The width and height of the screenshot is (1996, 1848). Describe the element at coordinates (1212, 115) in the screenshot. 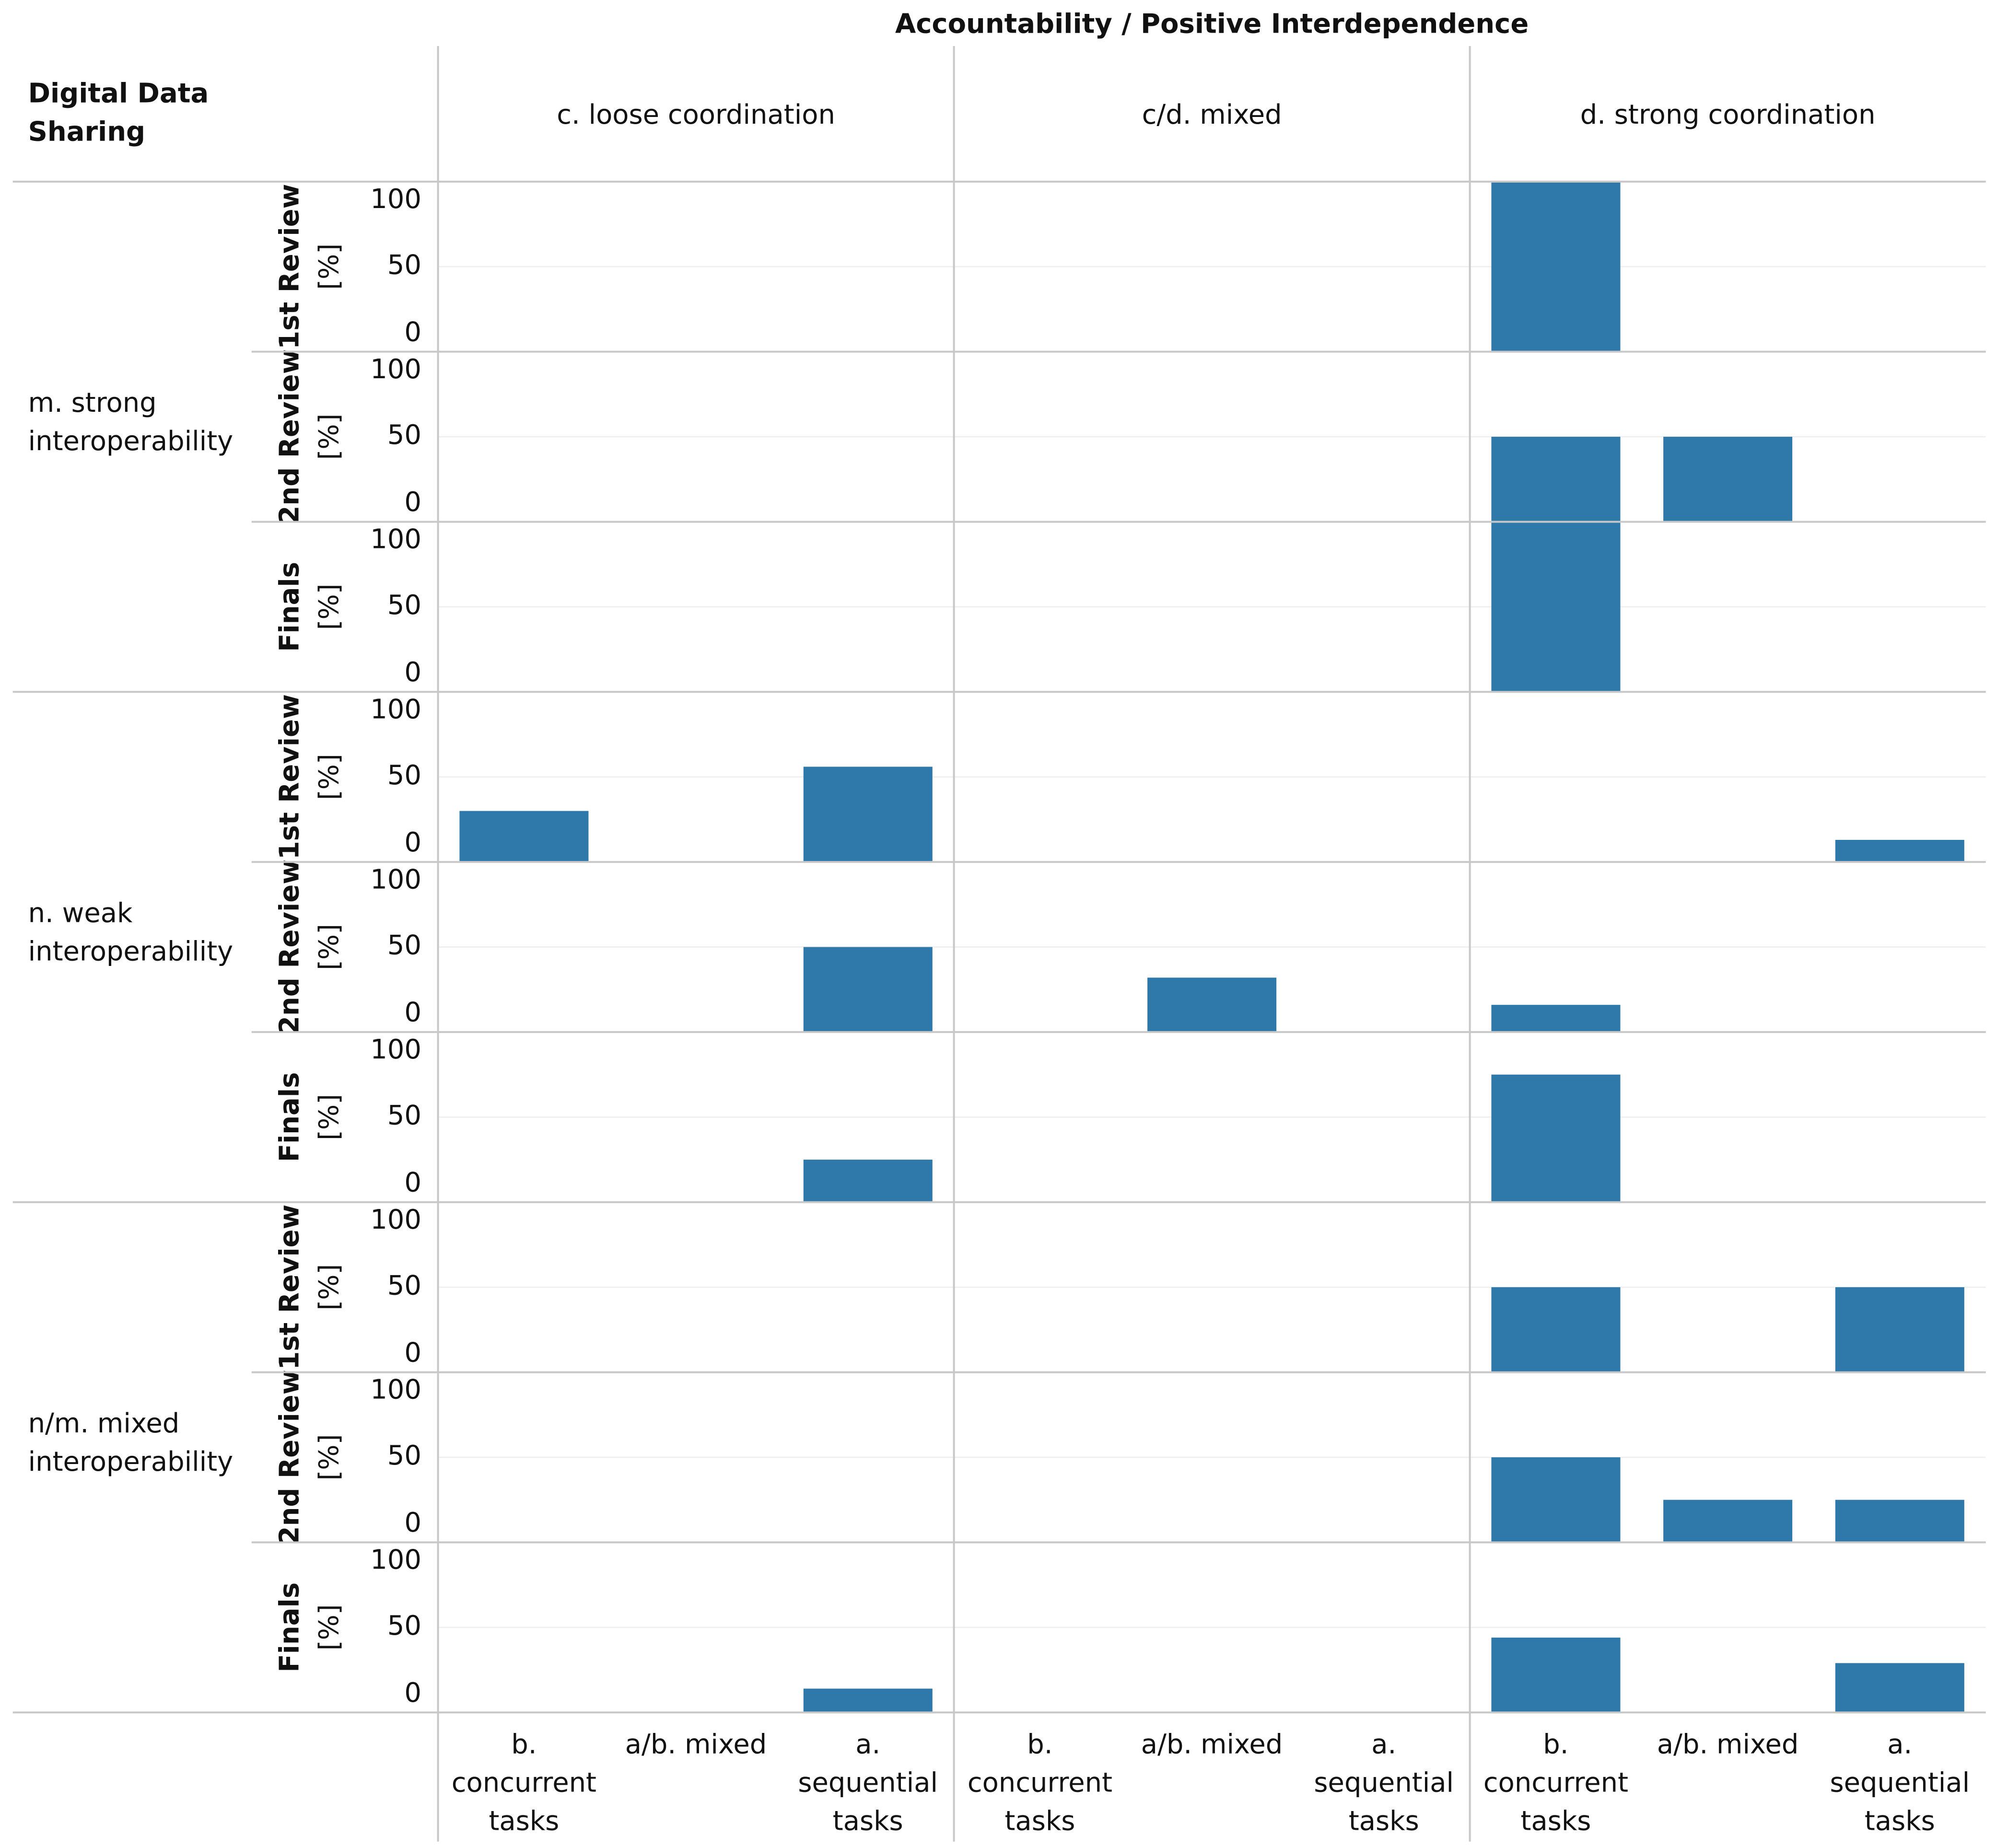

I see `column-header: c/d. mixed` at that location.